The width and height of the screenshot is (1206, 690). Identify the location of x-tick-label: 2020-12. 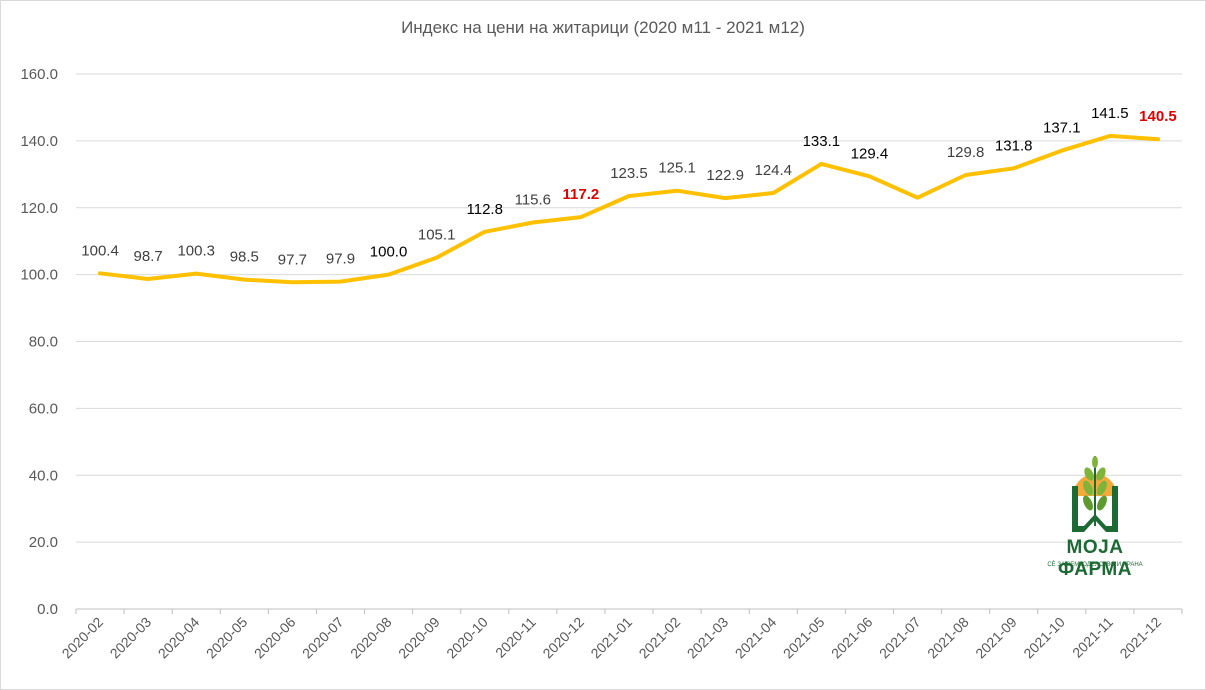
(563, 638).